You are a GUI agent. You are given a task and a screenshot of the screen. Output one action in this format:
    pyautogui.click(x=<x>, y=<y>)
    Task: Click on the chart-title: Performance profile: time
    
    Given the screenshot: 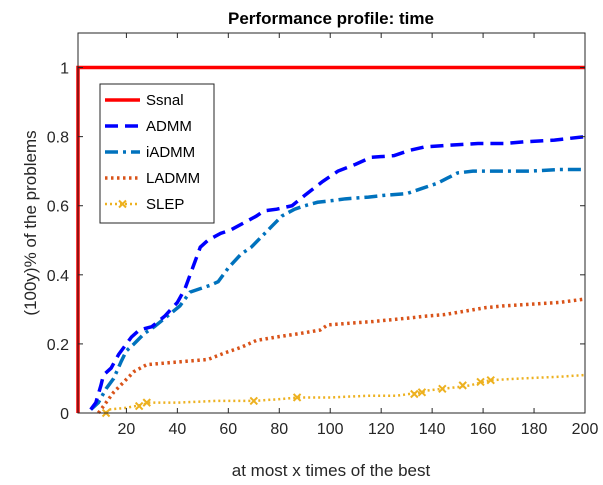 What is the action you would take?
    pyautogui.click(x=331, y=18)
    